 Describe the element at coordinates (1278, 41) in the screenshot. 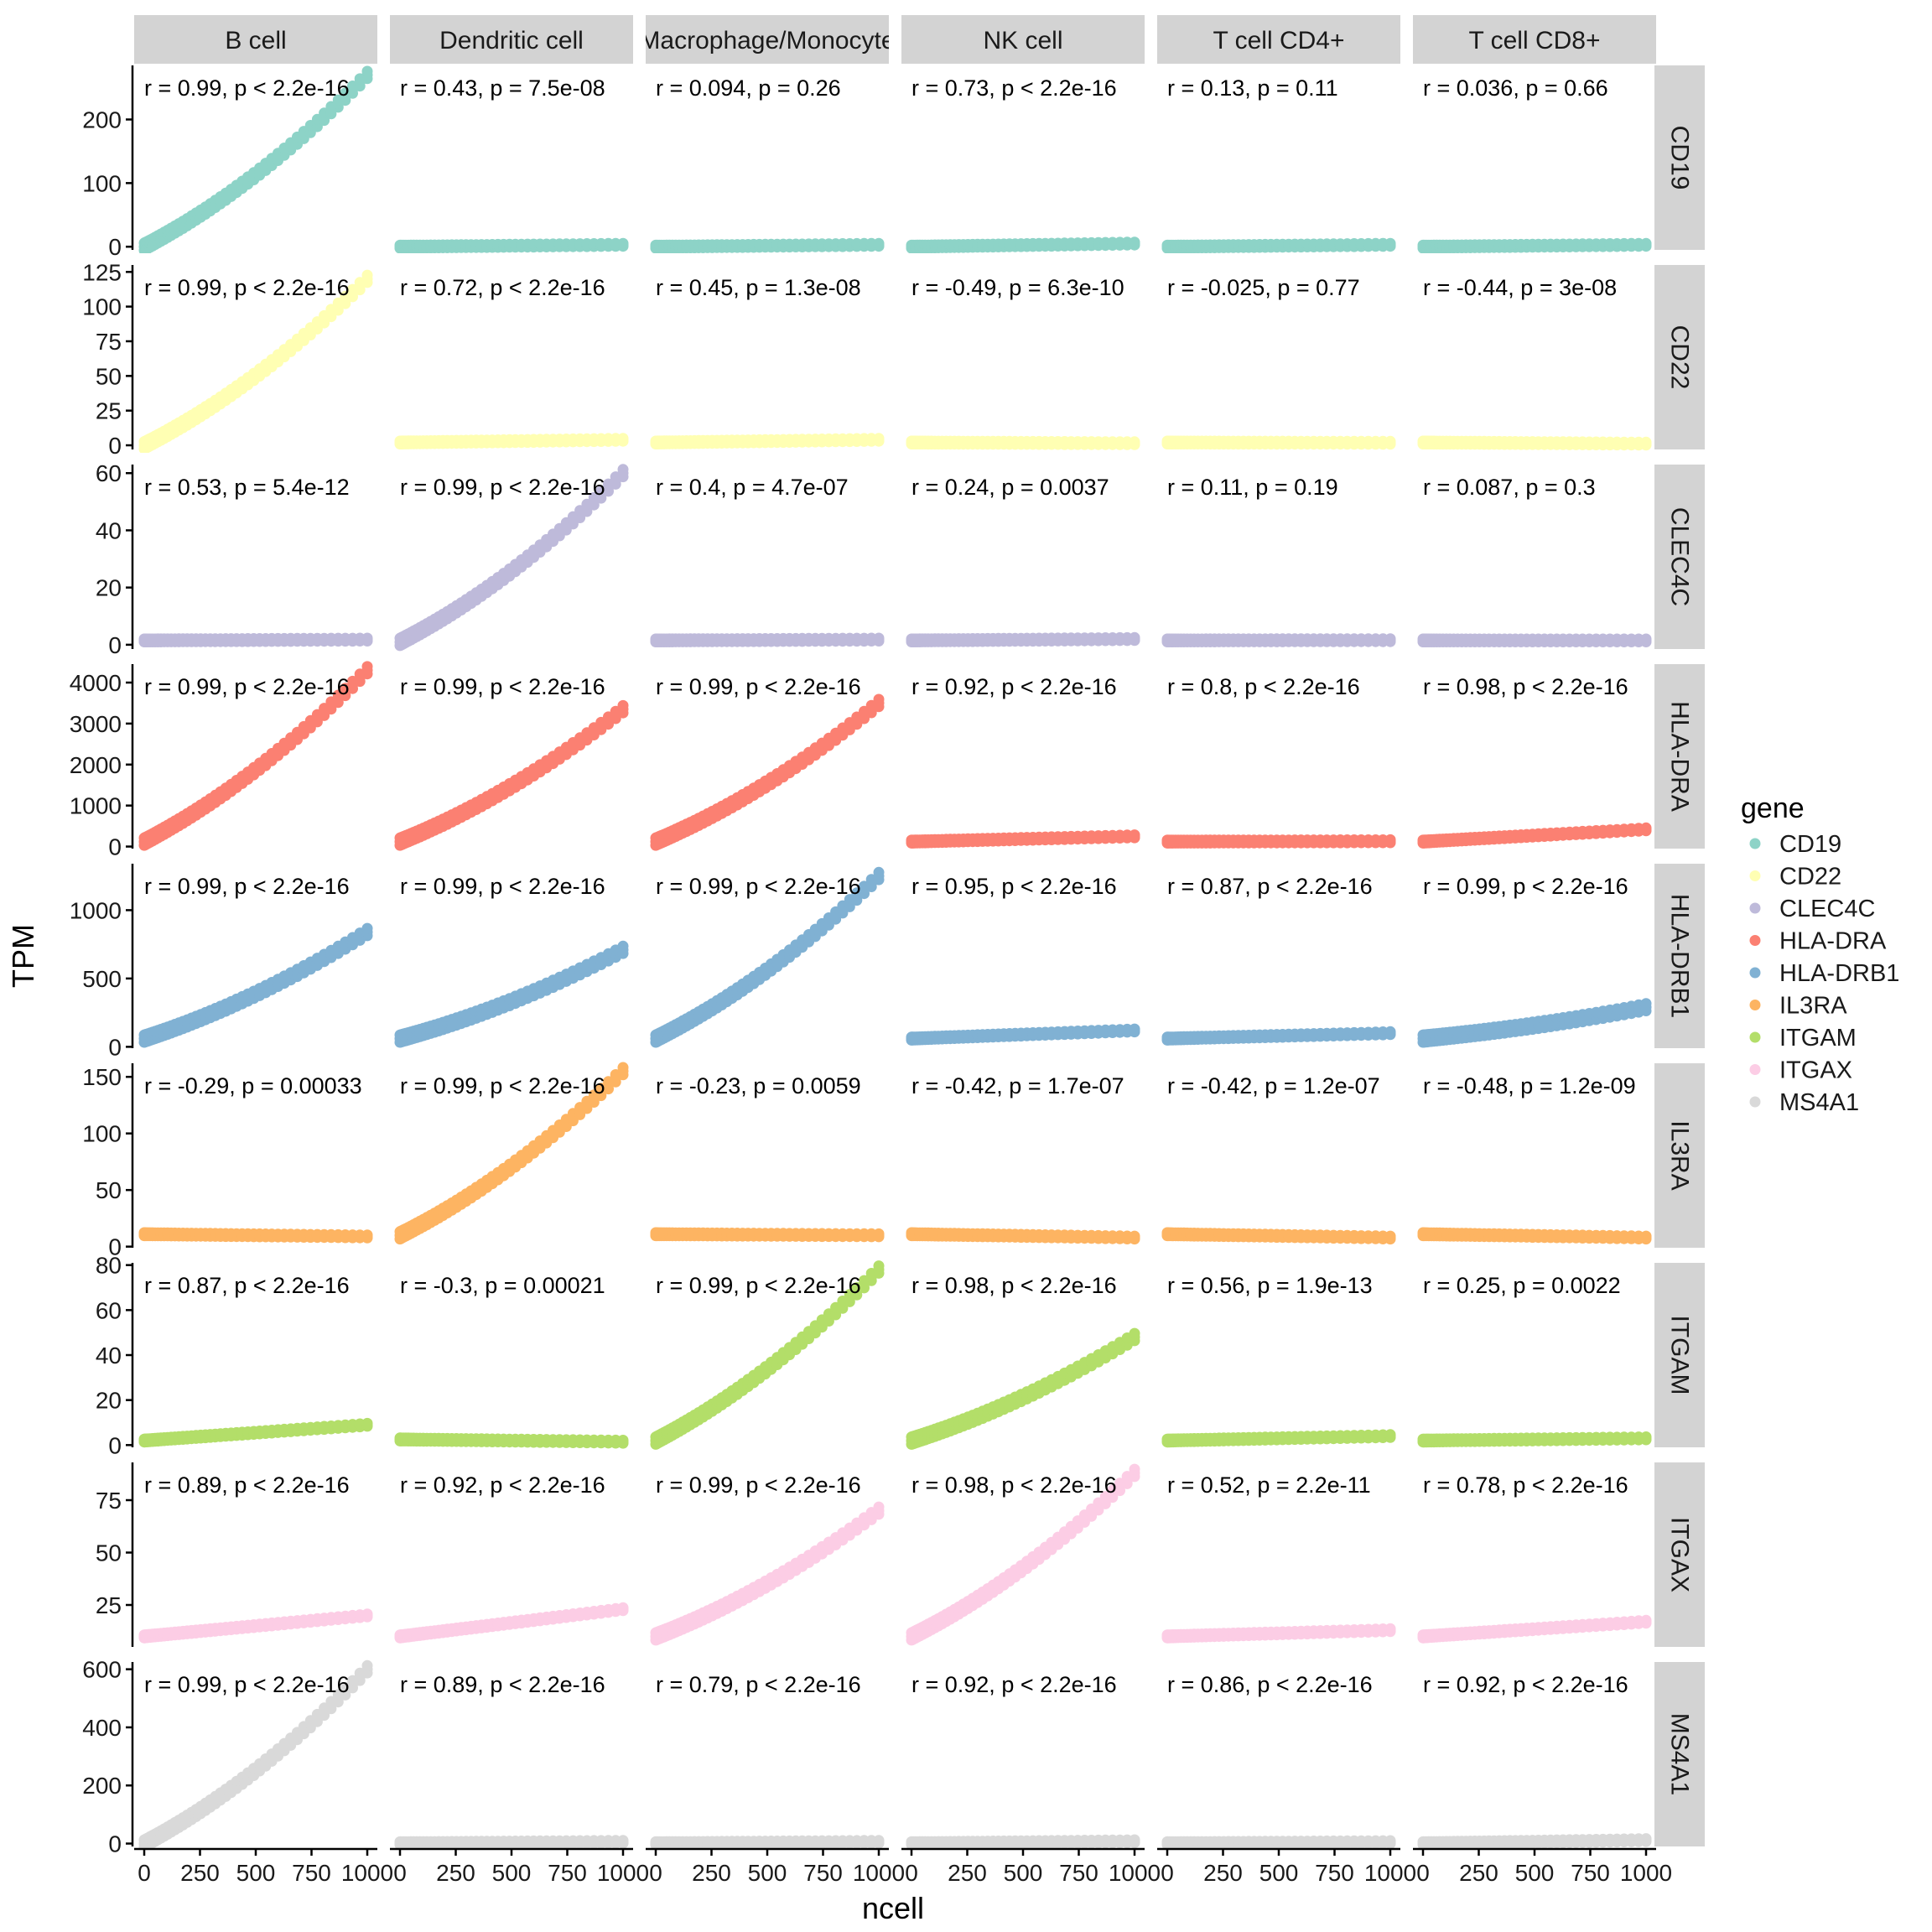

I see `strip-label: T cell CD4+` at that location.